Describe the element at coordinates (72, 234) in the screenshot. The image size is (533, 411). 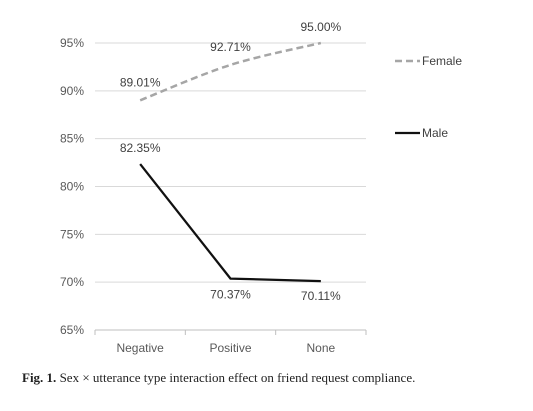
I see `y-tick-label: 75%` at that location.